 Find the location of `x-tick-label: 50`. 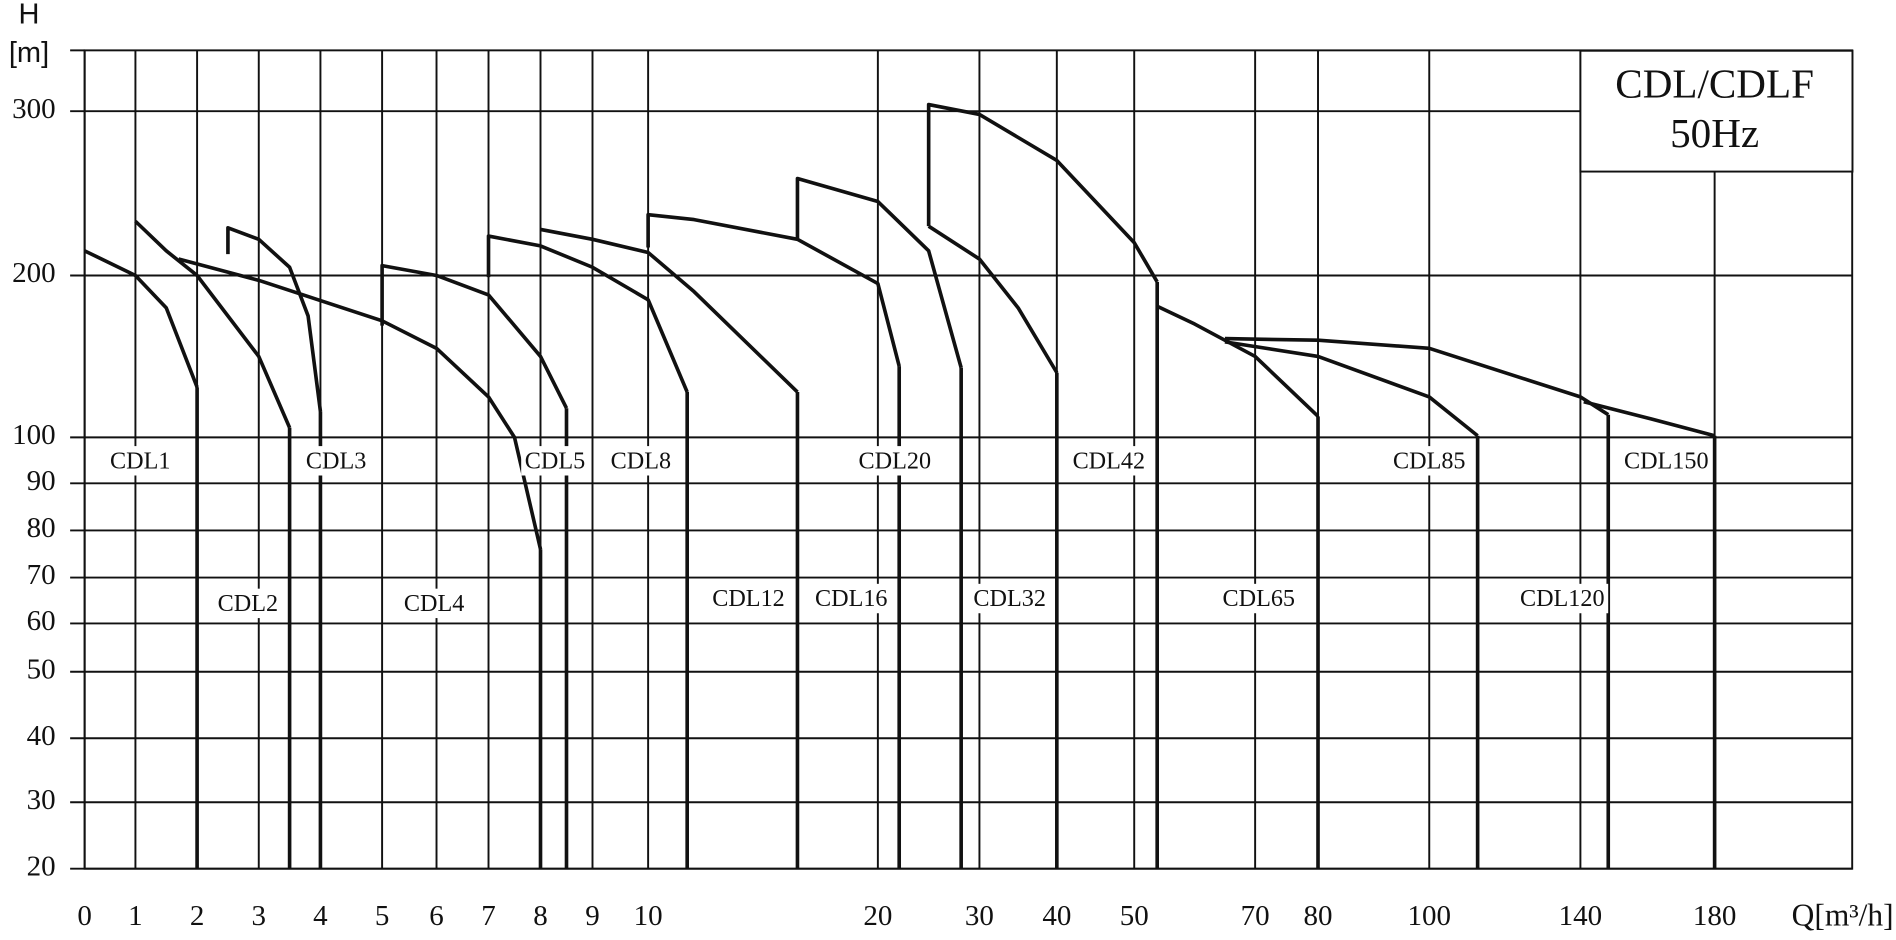

x-tick-label: 50 is located at coordinates (1134, 916).